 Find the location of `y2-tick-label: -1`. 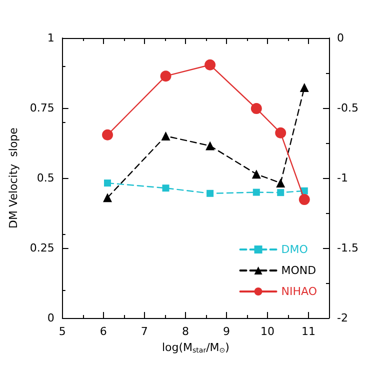

y2-tick-label: -1 is located at coordinates (342, 178).